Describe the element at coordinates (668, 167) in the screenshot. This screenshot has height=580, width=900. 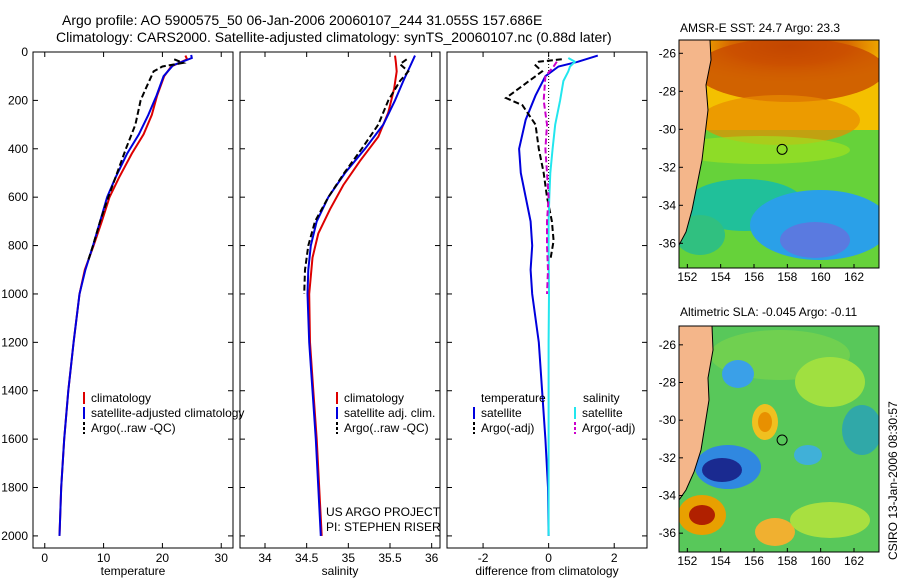
I see `sst_map-ytick-label-3: -32` at that location.